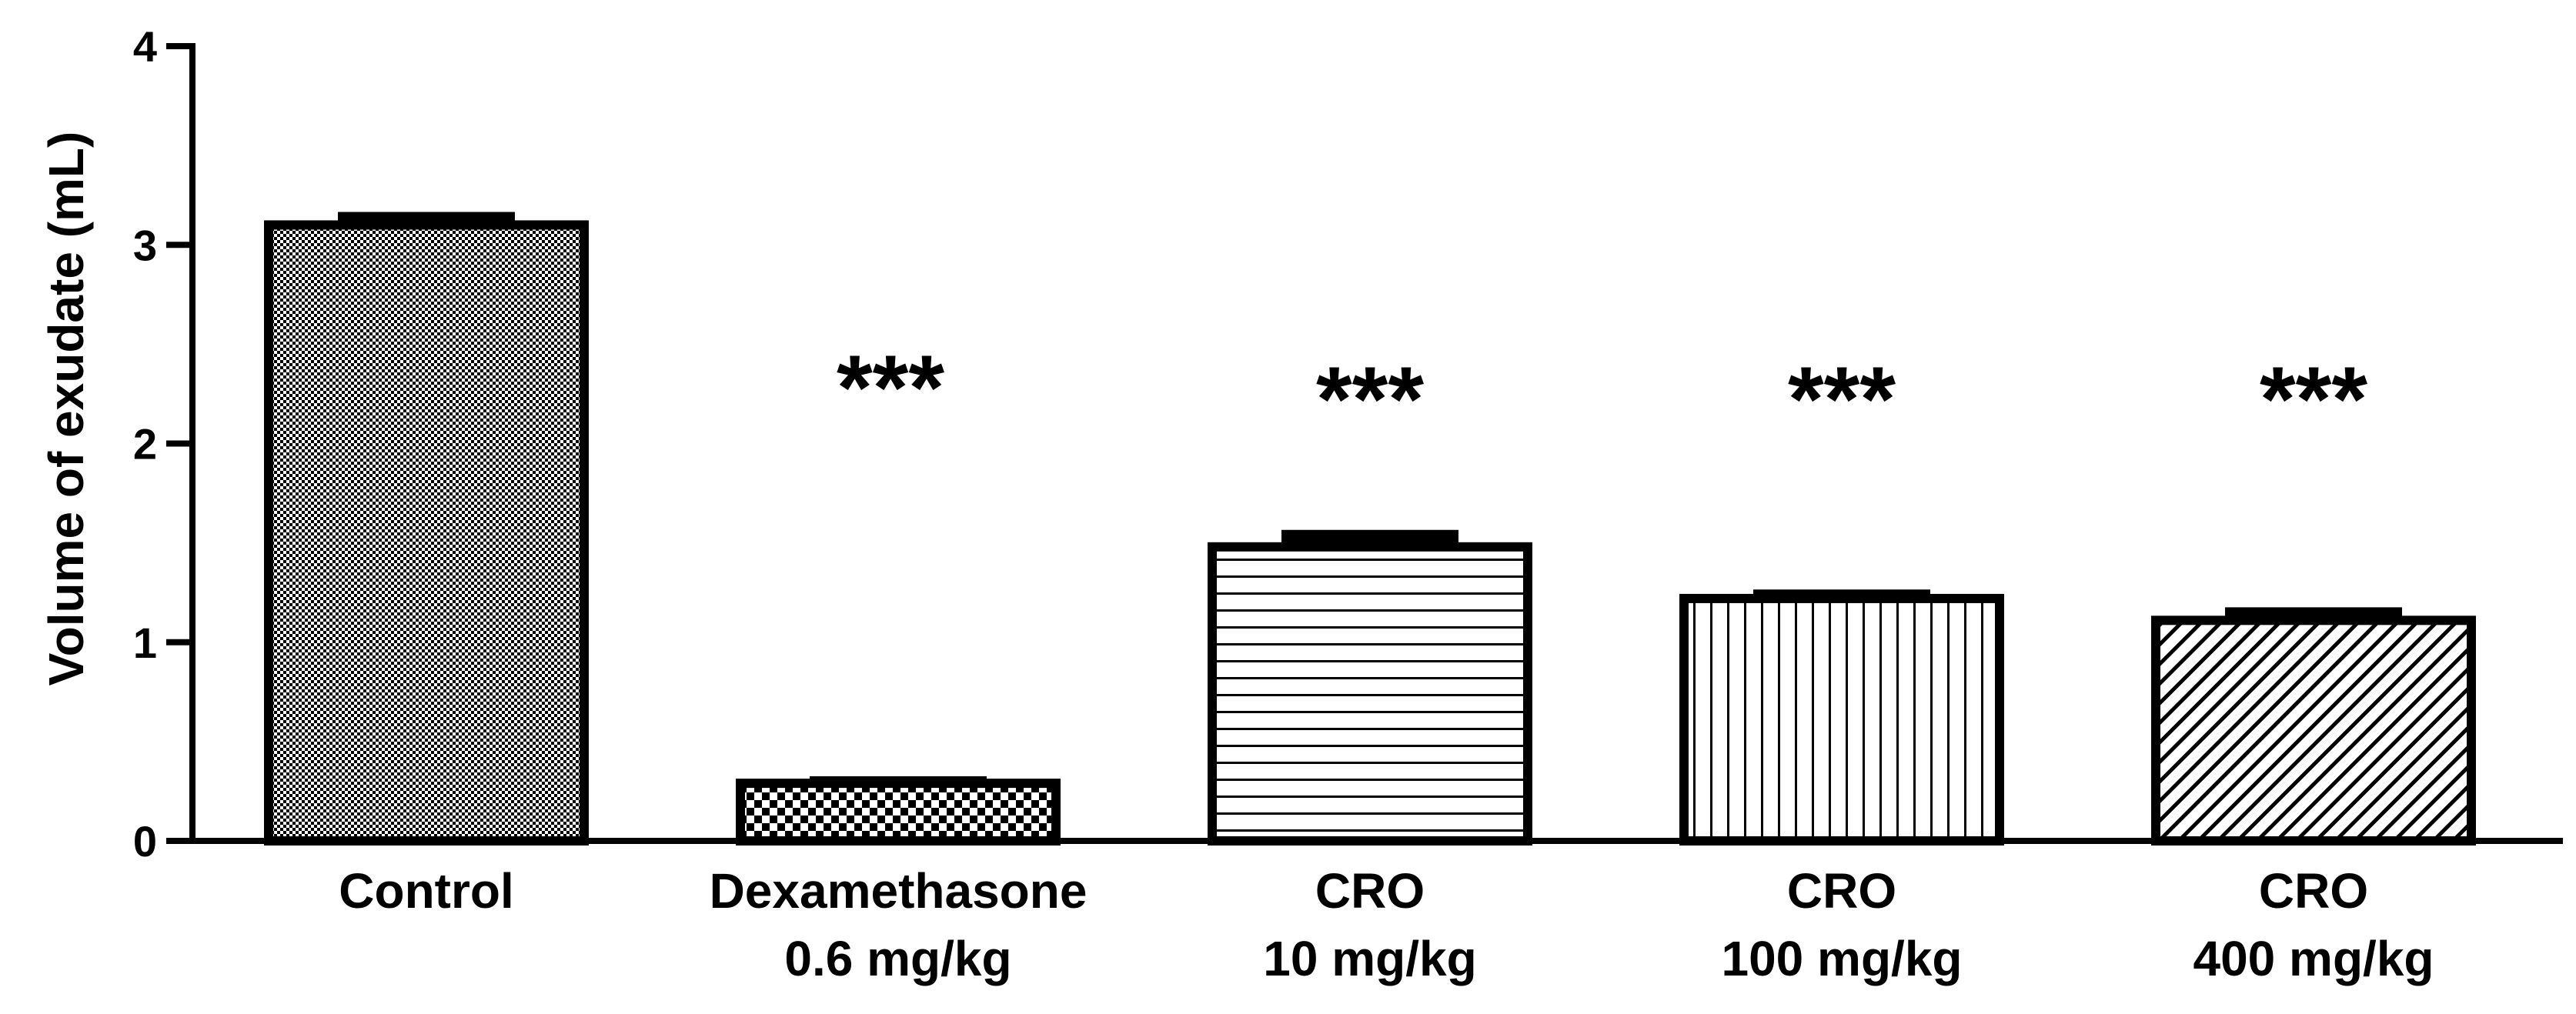  I want to click on x-tick-label: 400 mg/kg, so click(2313, 959).